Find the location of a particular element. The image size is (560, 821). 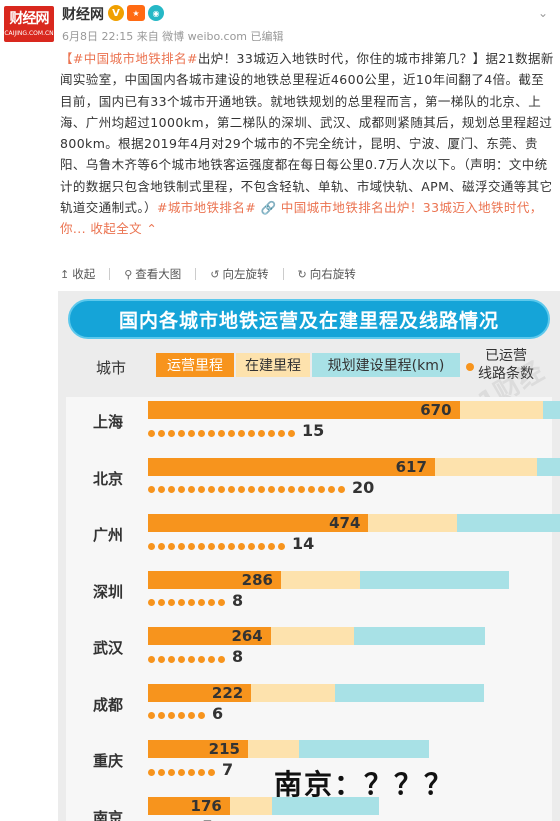

chevron-up-icon: ⌃ is located at coordinates (152, 229).